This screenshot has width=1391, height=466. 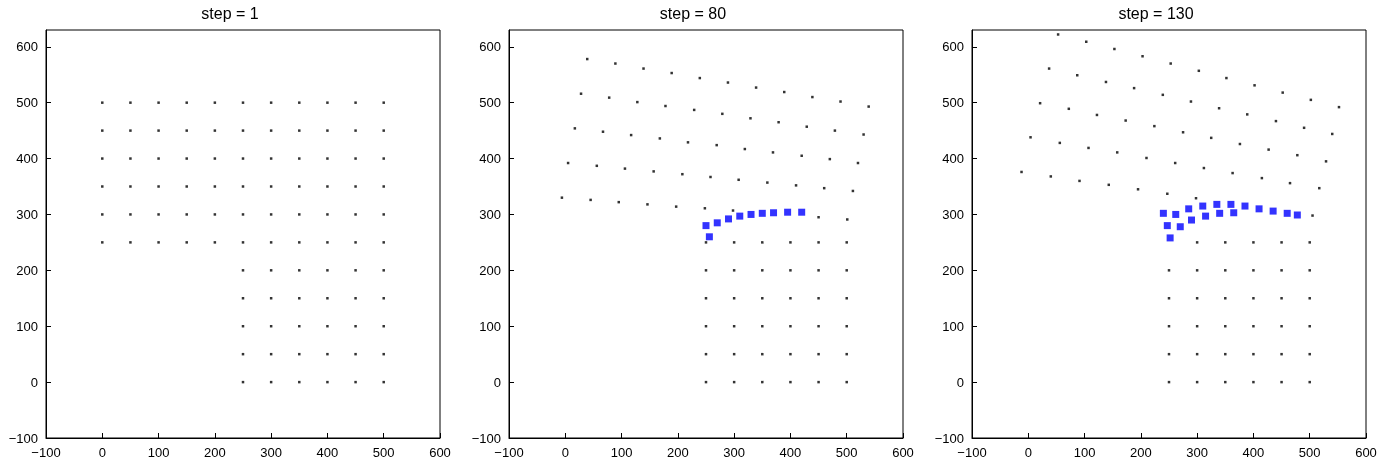 What do you see at coordinates (1156, 13) in the screenshot?
I see `chart-title: step = 130` at bounding box center [1156, 13].